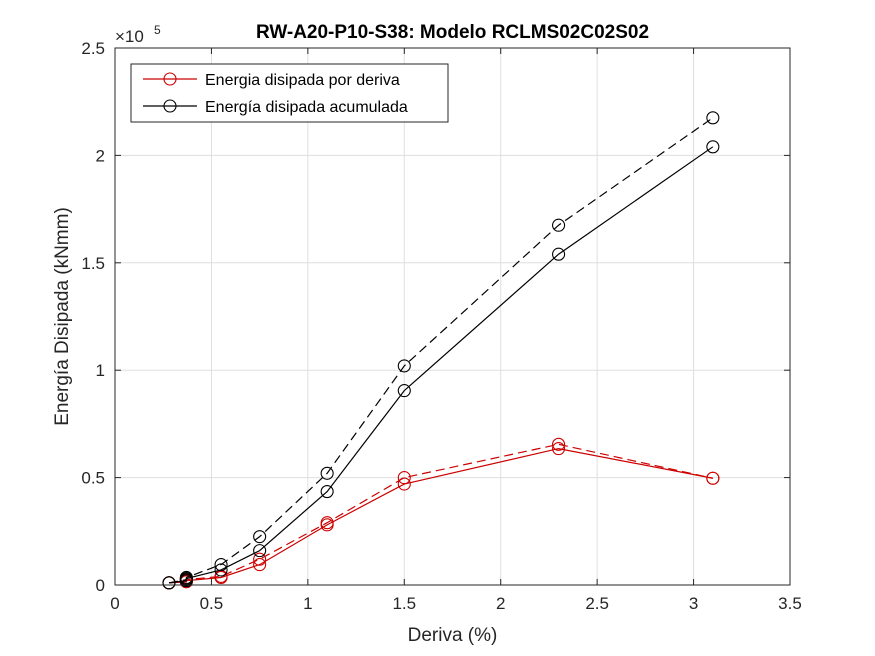 This screenshot has width=875, height=656. What do you see at coordinates (114, 603) in the screenshot?
I see `x-tick-label: 0` at bounding box center [114, 603].